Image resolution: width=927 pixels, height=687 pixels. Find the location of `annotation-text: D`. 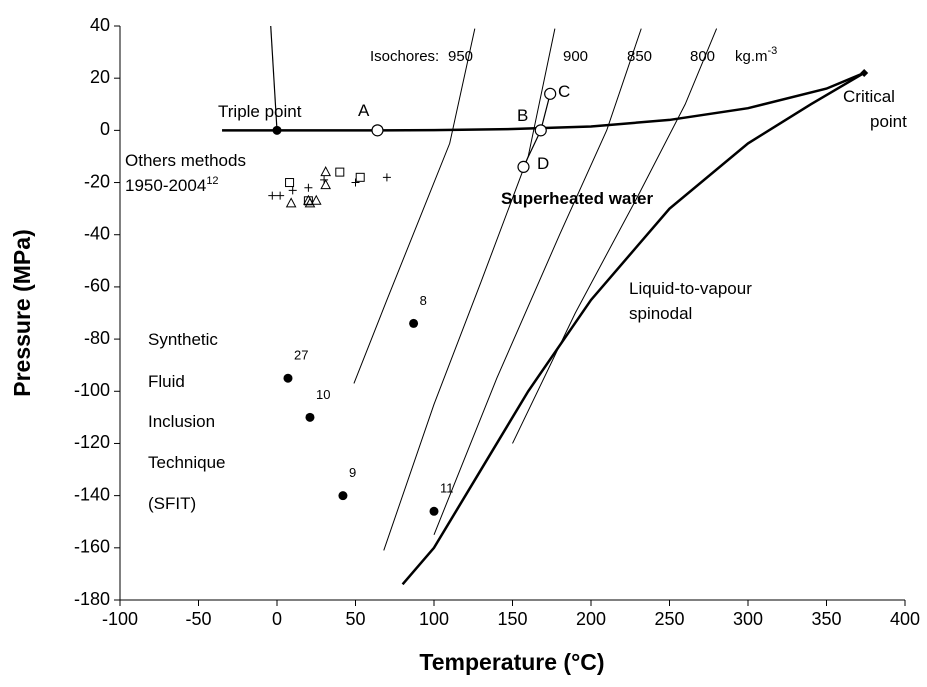

annotation-text: D is located at coordinates (543, 163).